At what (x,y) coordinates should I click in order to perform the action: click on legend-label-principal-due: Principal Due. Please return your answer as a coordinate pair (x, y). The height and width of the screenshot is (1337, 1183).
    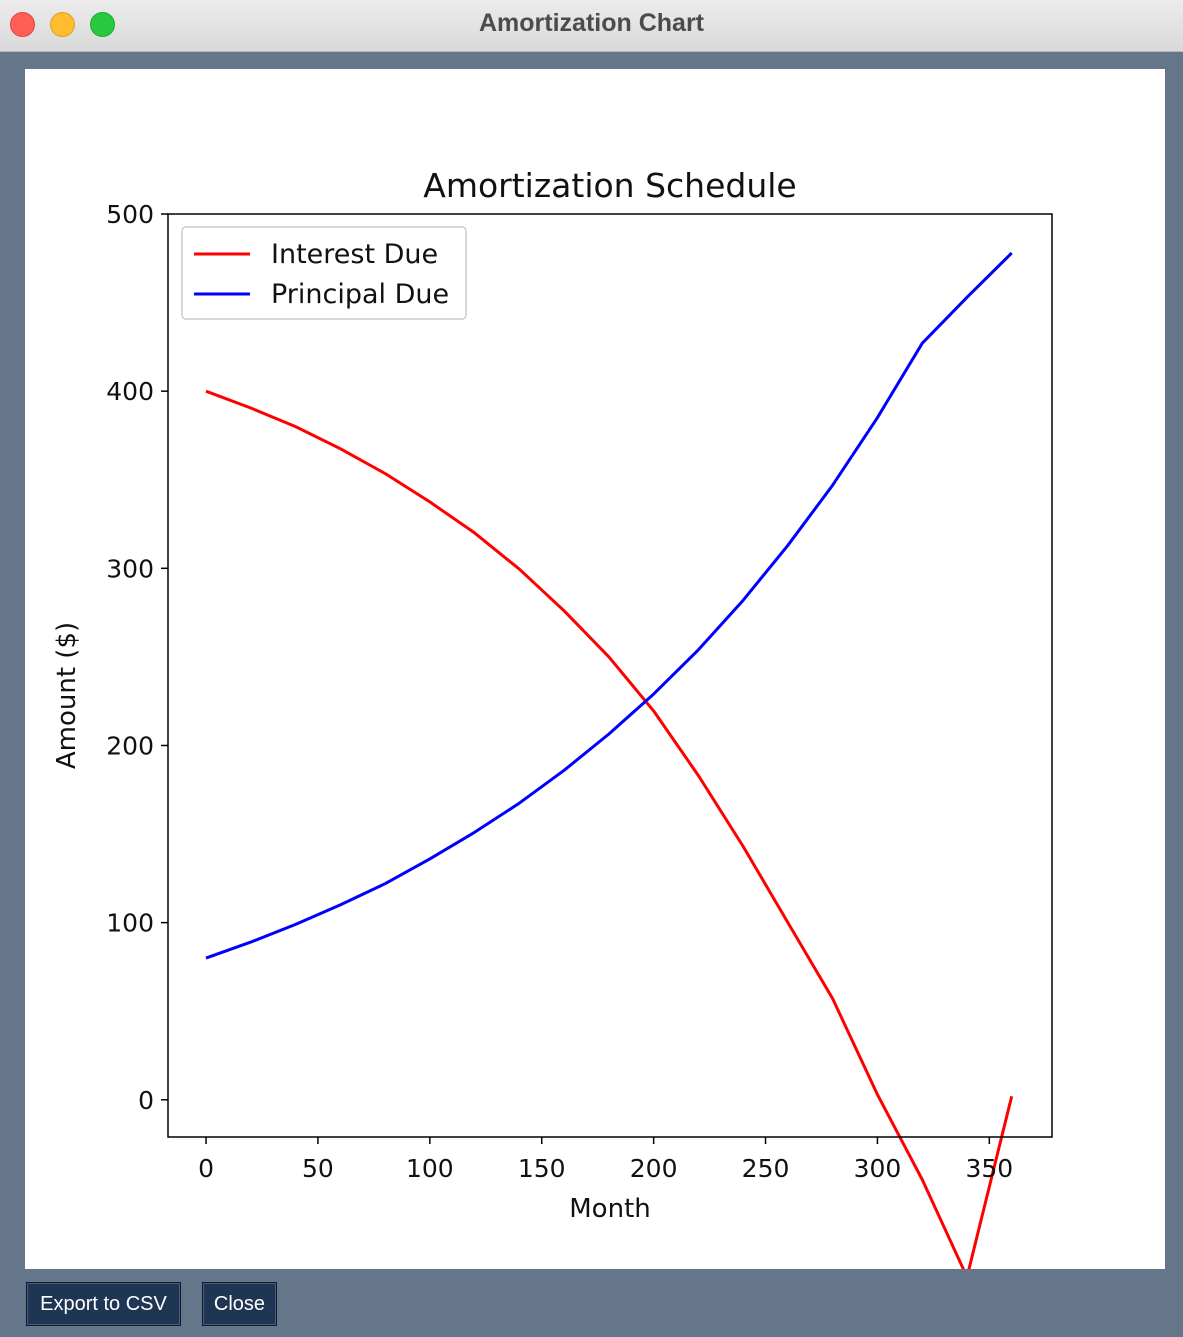
    Looking at the image, I should click on (360, 294).